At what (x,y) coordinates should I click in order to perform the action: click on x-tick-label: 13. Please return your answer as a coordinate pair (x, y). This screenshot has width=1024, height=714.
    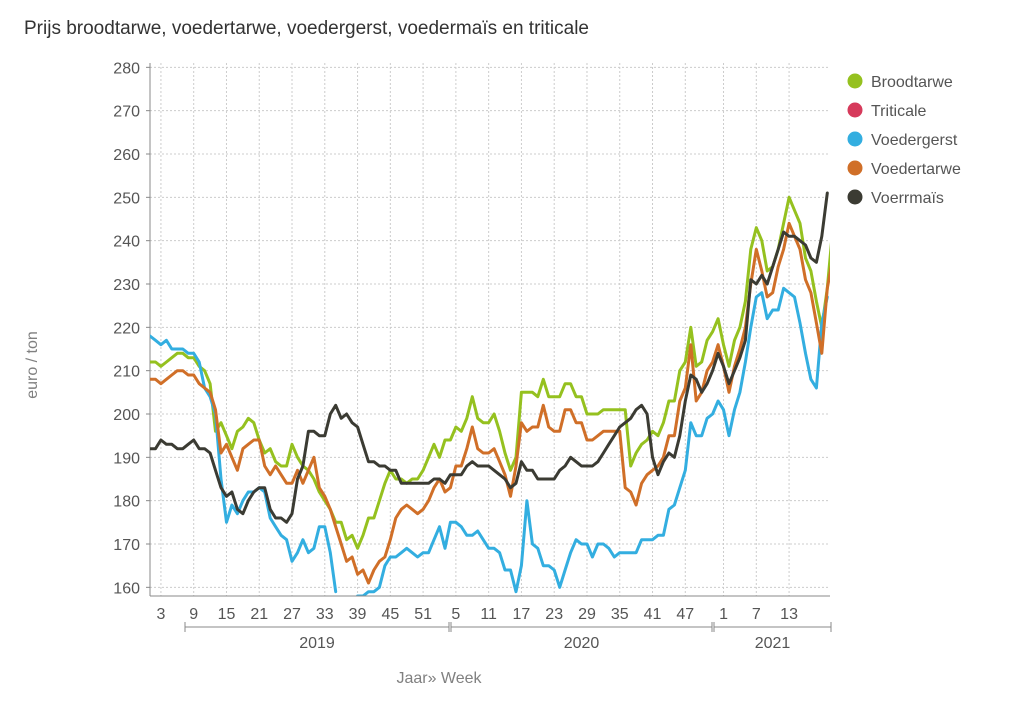
    Looking at the image, I should click on (789, 614).